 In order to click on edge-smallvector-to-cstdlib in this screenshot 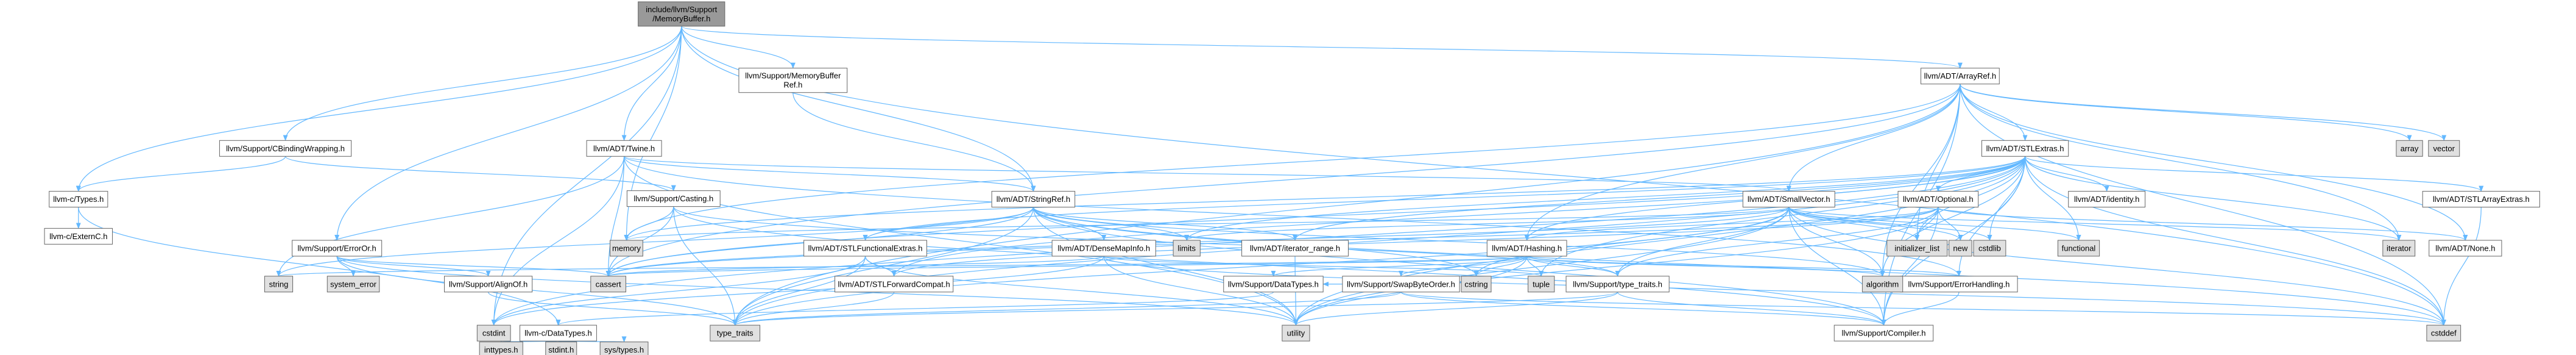, I will do `click(1890, 224)`.